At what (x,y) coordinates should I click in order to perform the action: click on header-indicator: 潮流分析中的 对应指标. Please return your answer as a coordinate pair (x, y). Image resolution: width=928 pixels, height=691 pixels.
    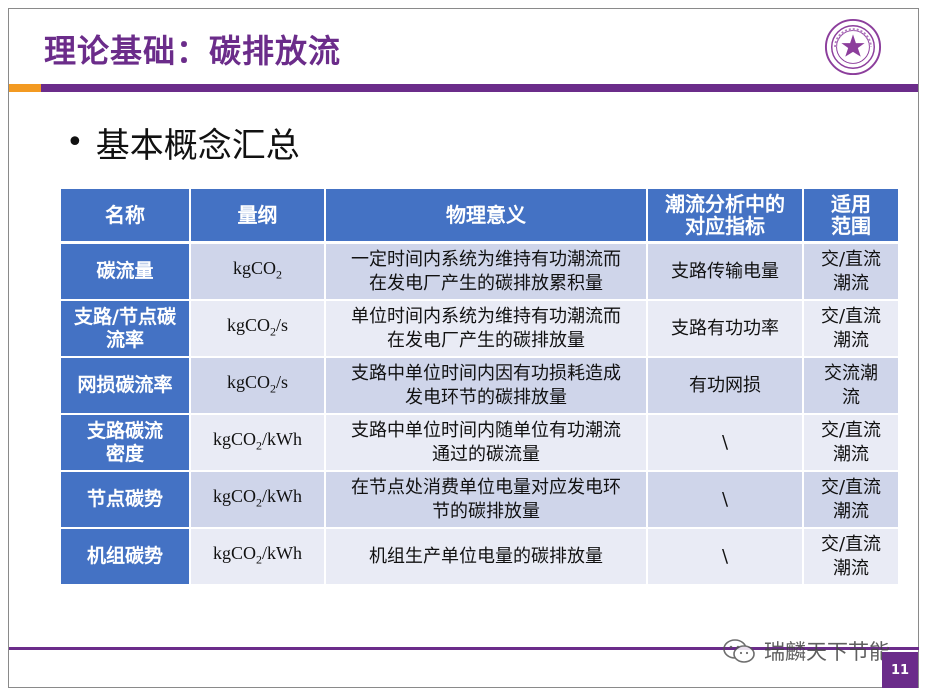
    Looking at the image, I should click on (726, 216).